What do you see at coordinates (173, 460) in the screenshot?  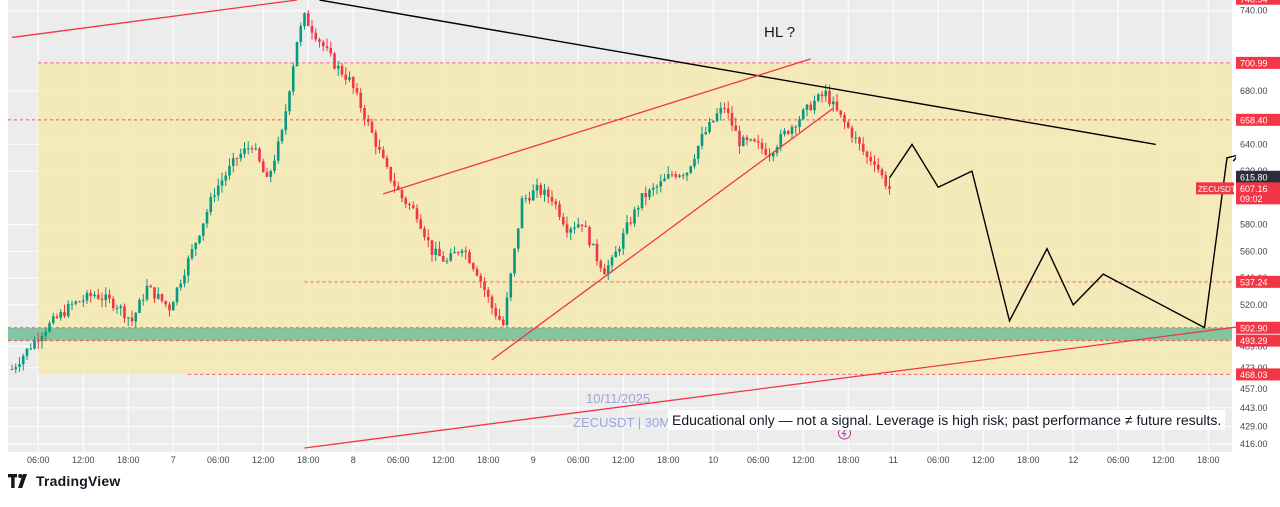 I see `time-tick-label: 7` at bounding box center [173, 460].